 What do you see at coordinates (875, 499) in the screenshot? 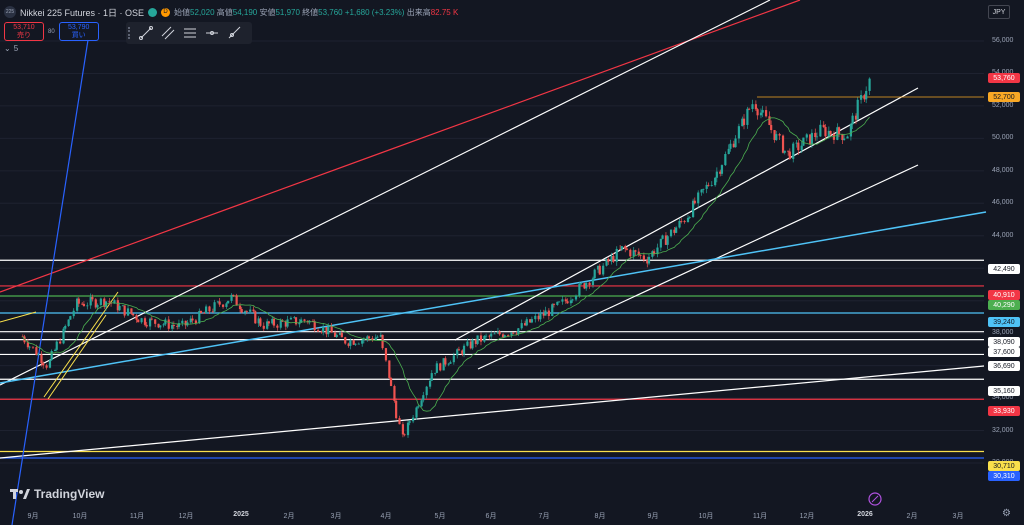
I see `replay-icon` at bounding box center [875, 499].